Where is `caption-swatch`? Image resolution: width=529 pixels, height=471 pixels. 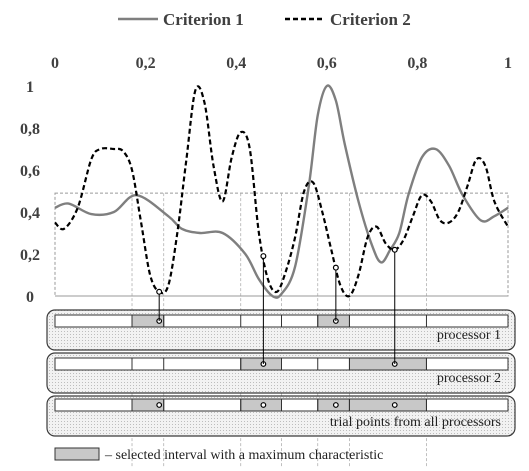
caption-swatch is located at coordinates (77, 454).